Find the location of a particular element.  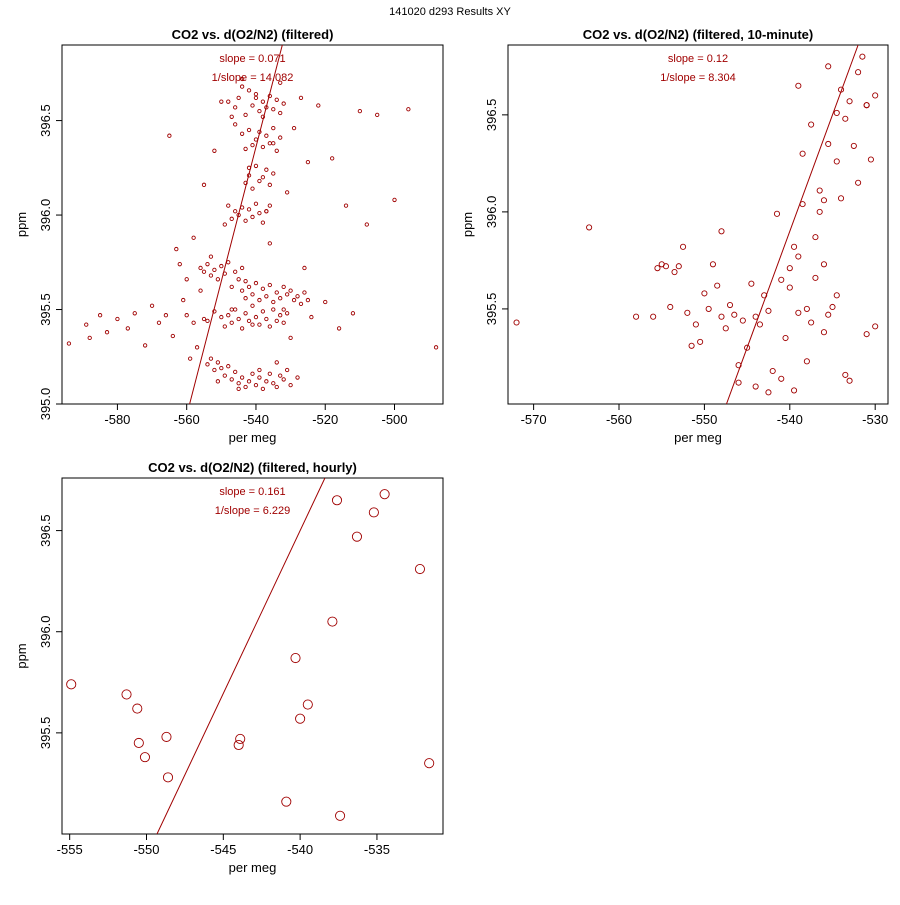

x-axis-label: per meg is located at coordinates (698, 437).